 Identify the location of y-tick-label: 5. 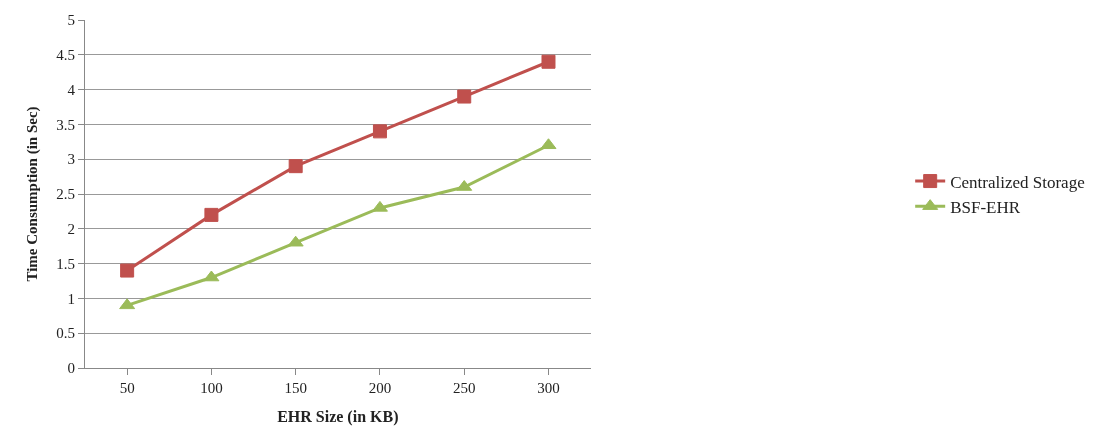
(71, 20).